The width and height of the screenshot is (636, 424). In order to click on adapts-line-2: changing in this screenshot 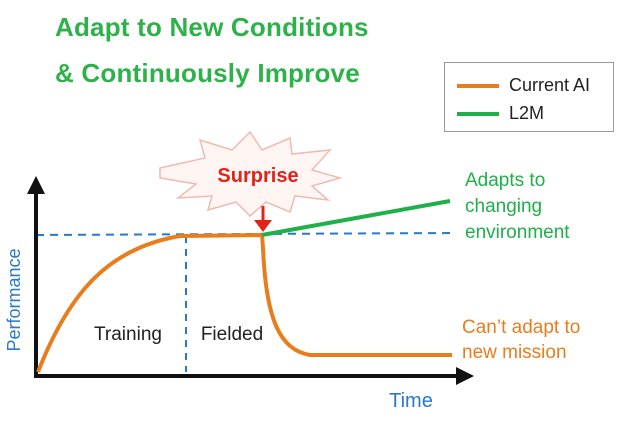, I will do `click(503, 206)`.